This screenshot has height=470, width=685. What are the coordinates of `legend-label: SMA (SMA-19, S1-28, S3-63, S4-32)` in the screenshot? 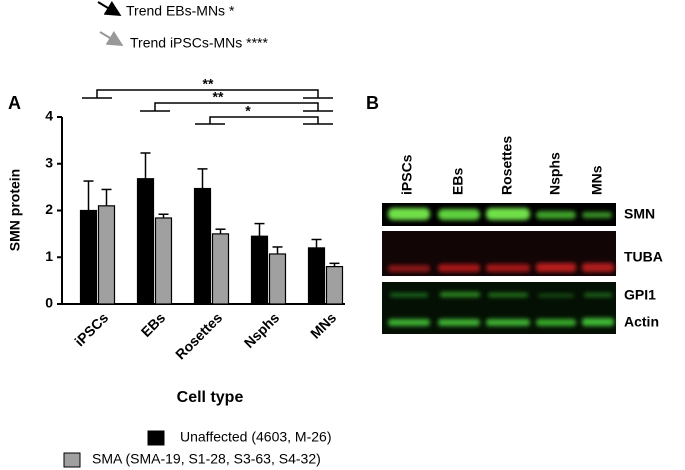 It's located at (206, 459).